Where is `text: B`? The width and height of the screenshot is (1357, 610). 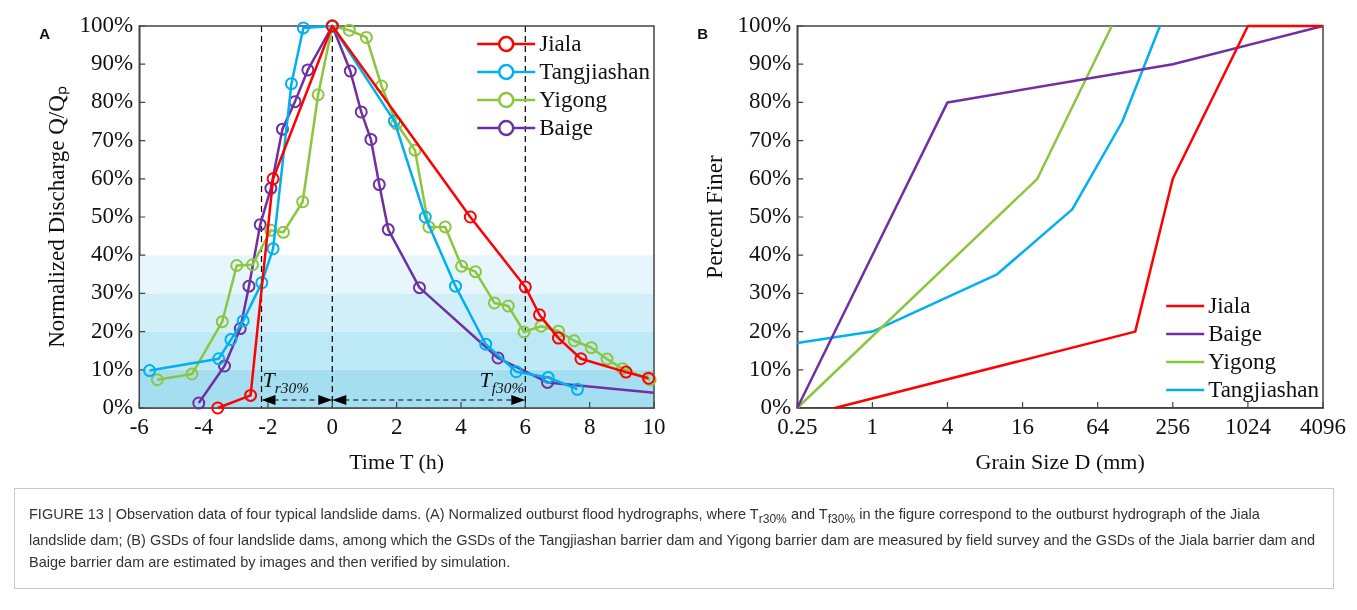 text: B is located at coordinates (703, 33).